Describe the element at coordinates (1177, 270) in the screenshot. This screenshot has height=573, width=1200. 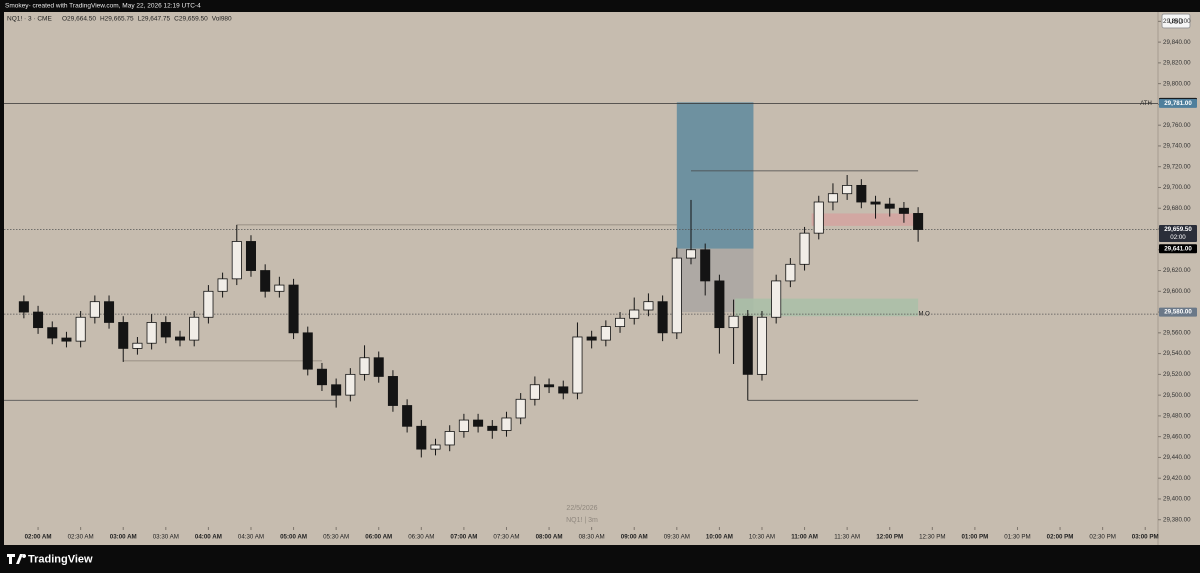
I see `y-tick-label: 29,620.00` at that location.